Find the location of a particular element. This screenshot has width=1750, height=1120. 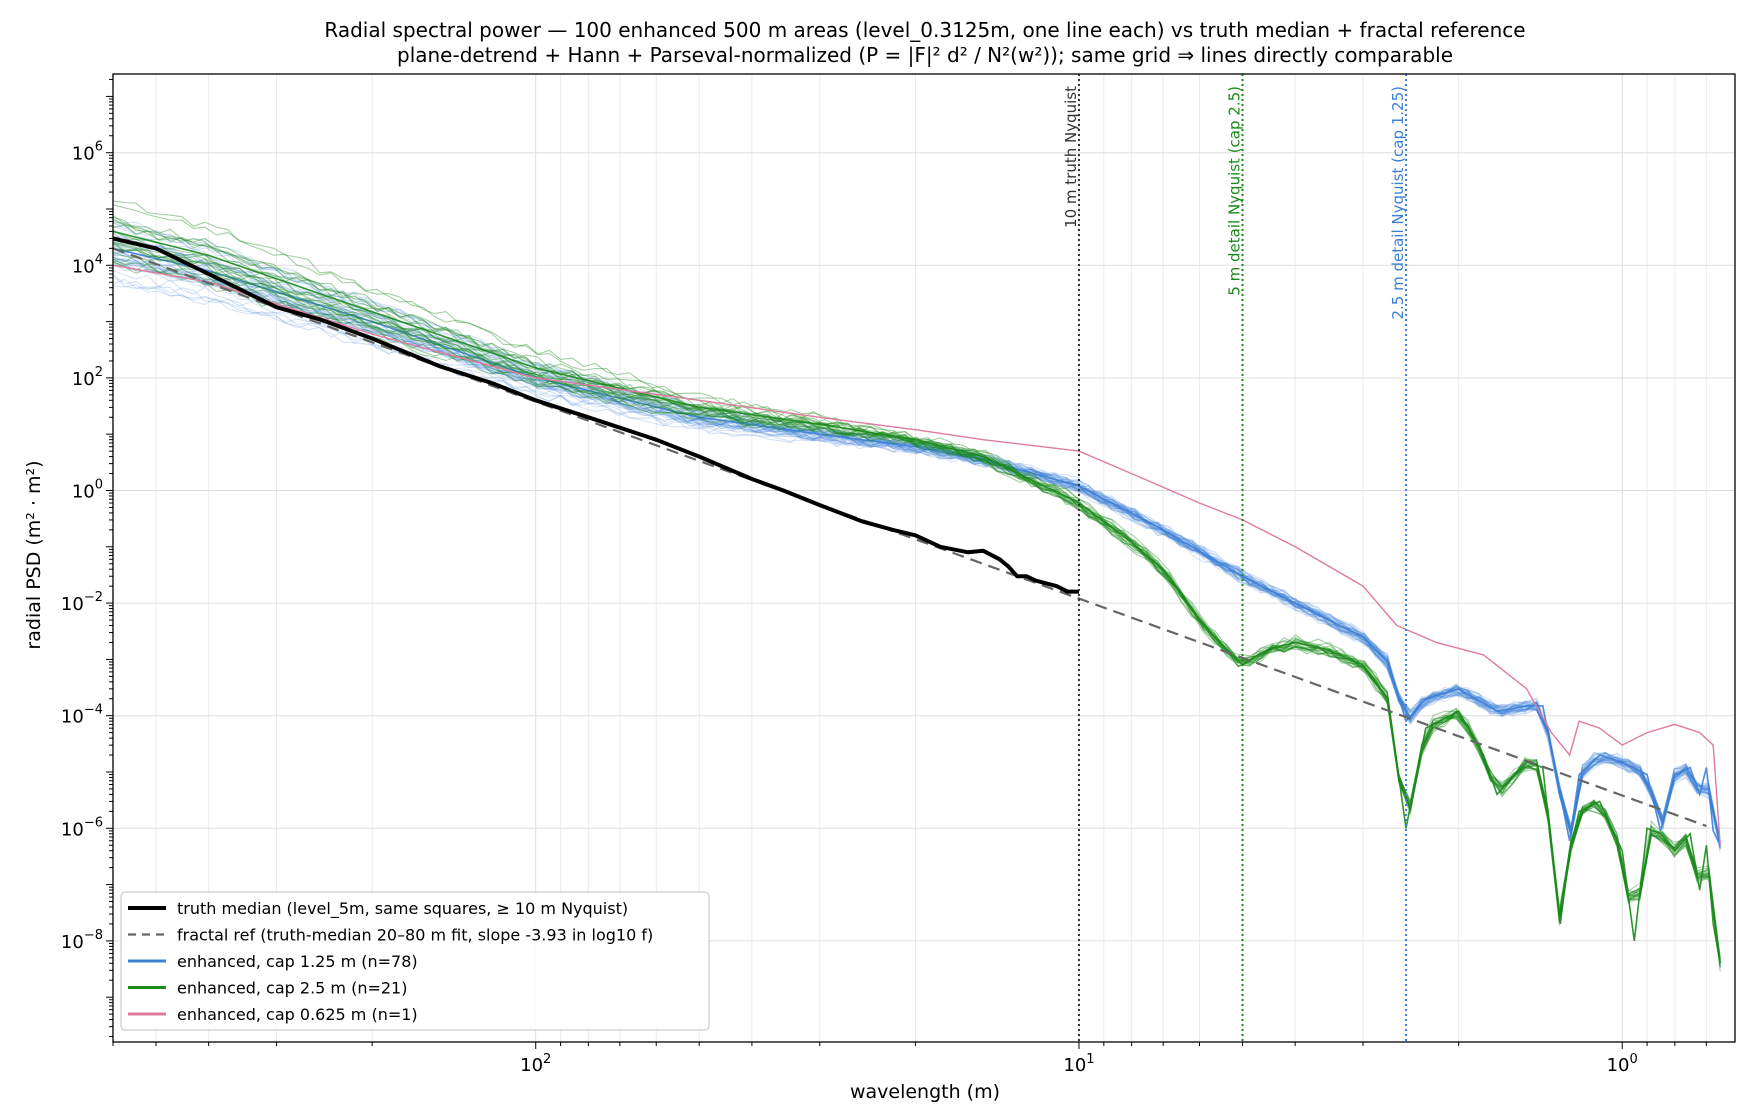

y-axis: 10⁶ 10⁴ 10² 10⁰ 10⁻² 10⁻⁴ 10⁻⁶ 10⁻⁸ is located at coordinates (87, 558).